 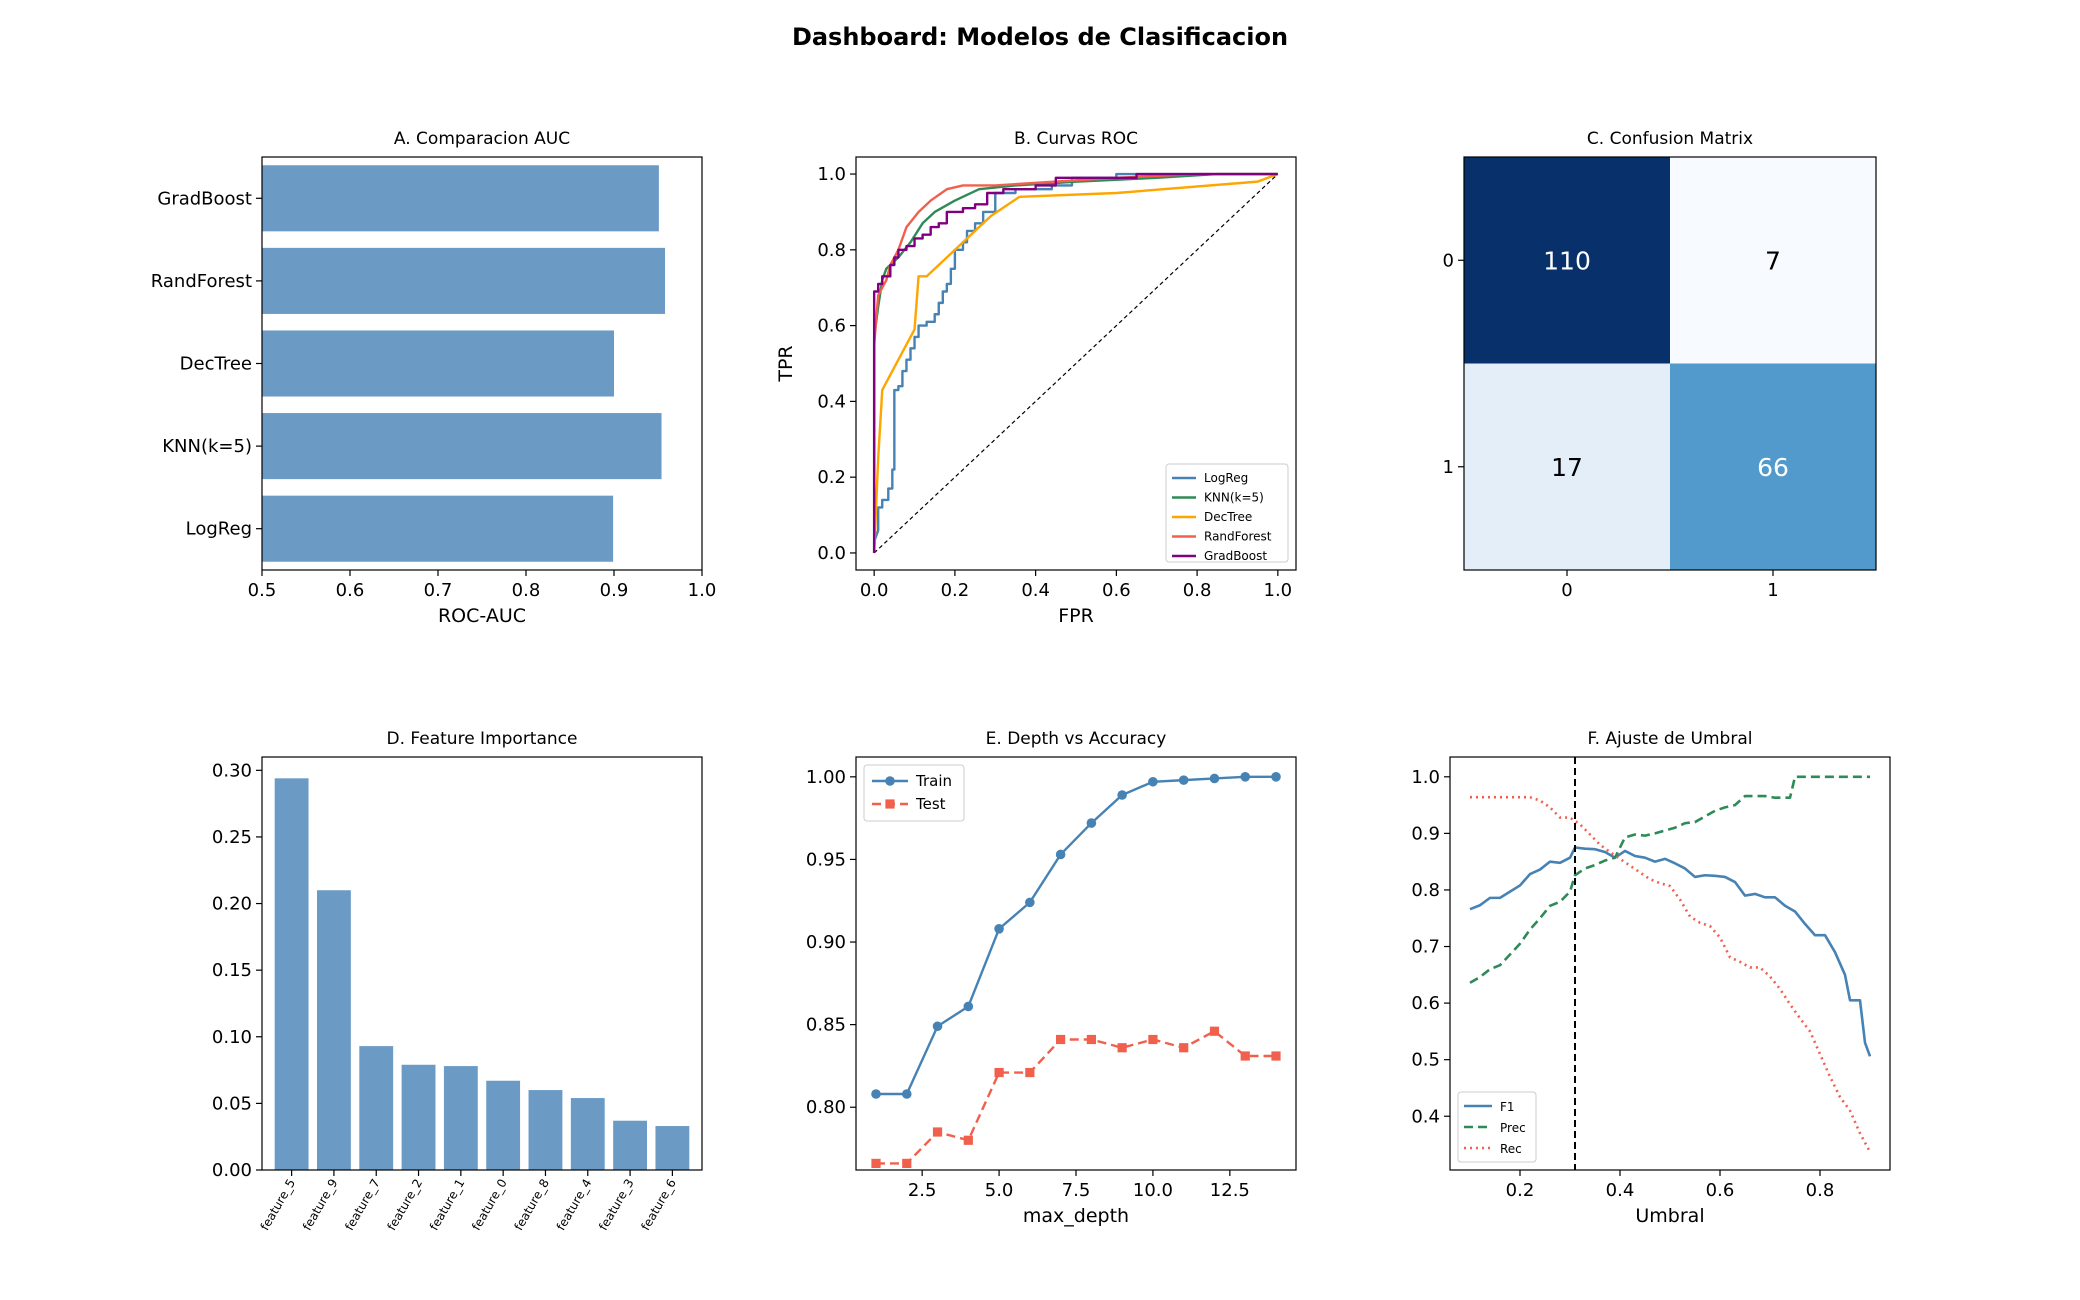 I want to click on depth-axes-frame, so click(x=1076, y=963).